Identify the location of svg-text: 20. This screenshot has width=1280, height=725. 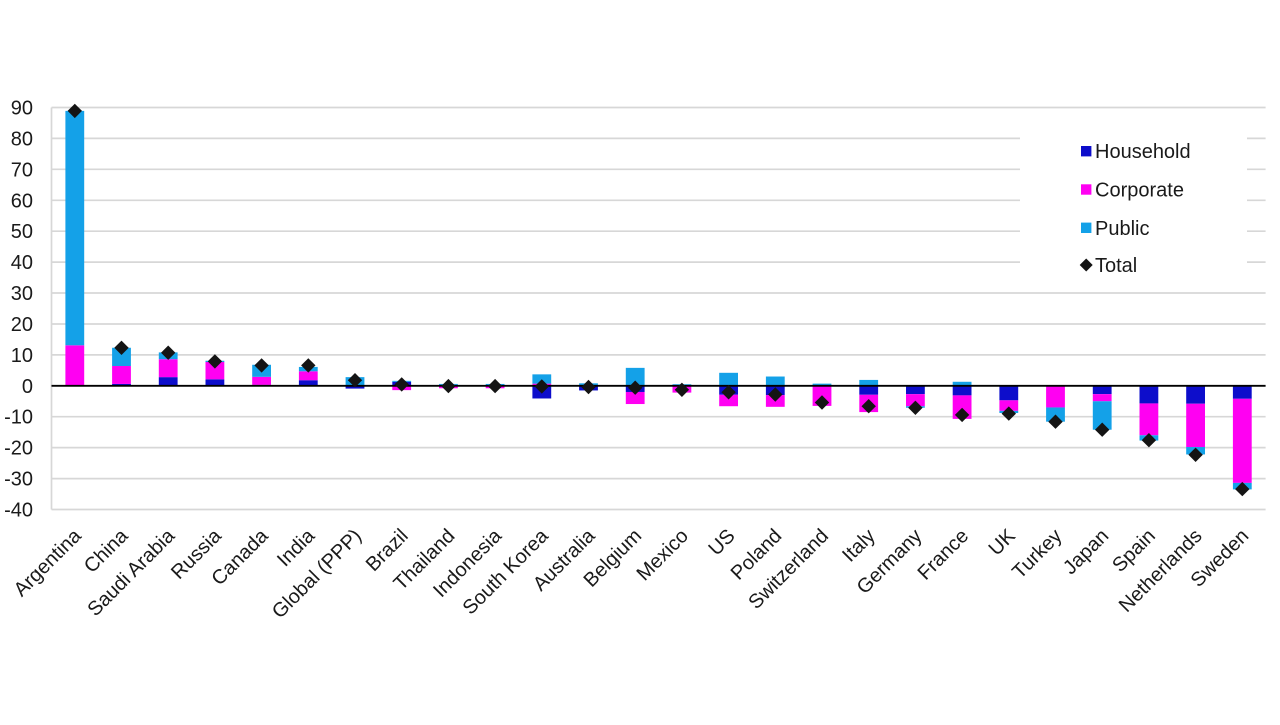
(22, 325).